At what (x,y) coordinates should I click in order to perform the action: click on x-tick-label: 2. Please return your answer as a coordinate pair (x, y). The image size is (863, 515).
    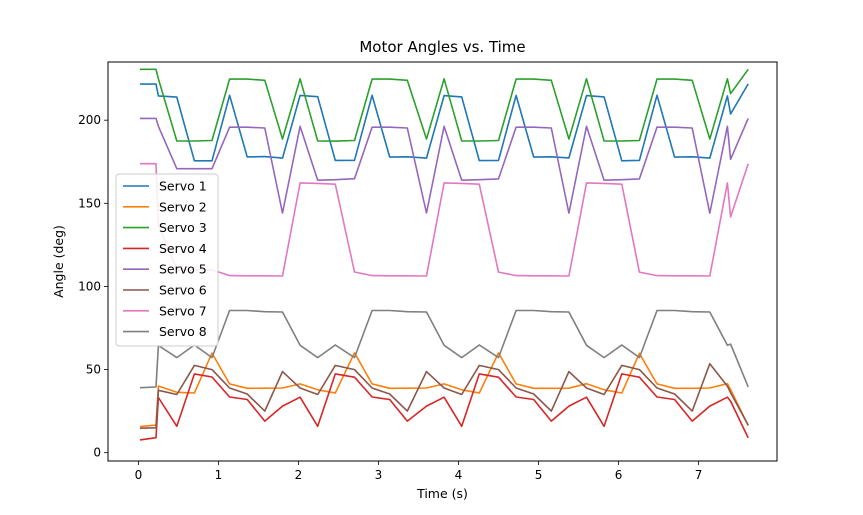
    Looking at the image, I should click on (299, 475).